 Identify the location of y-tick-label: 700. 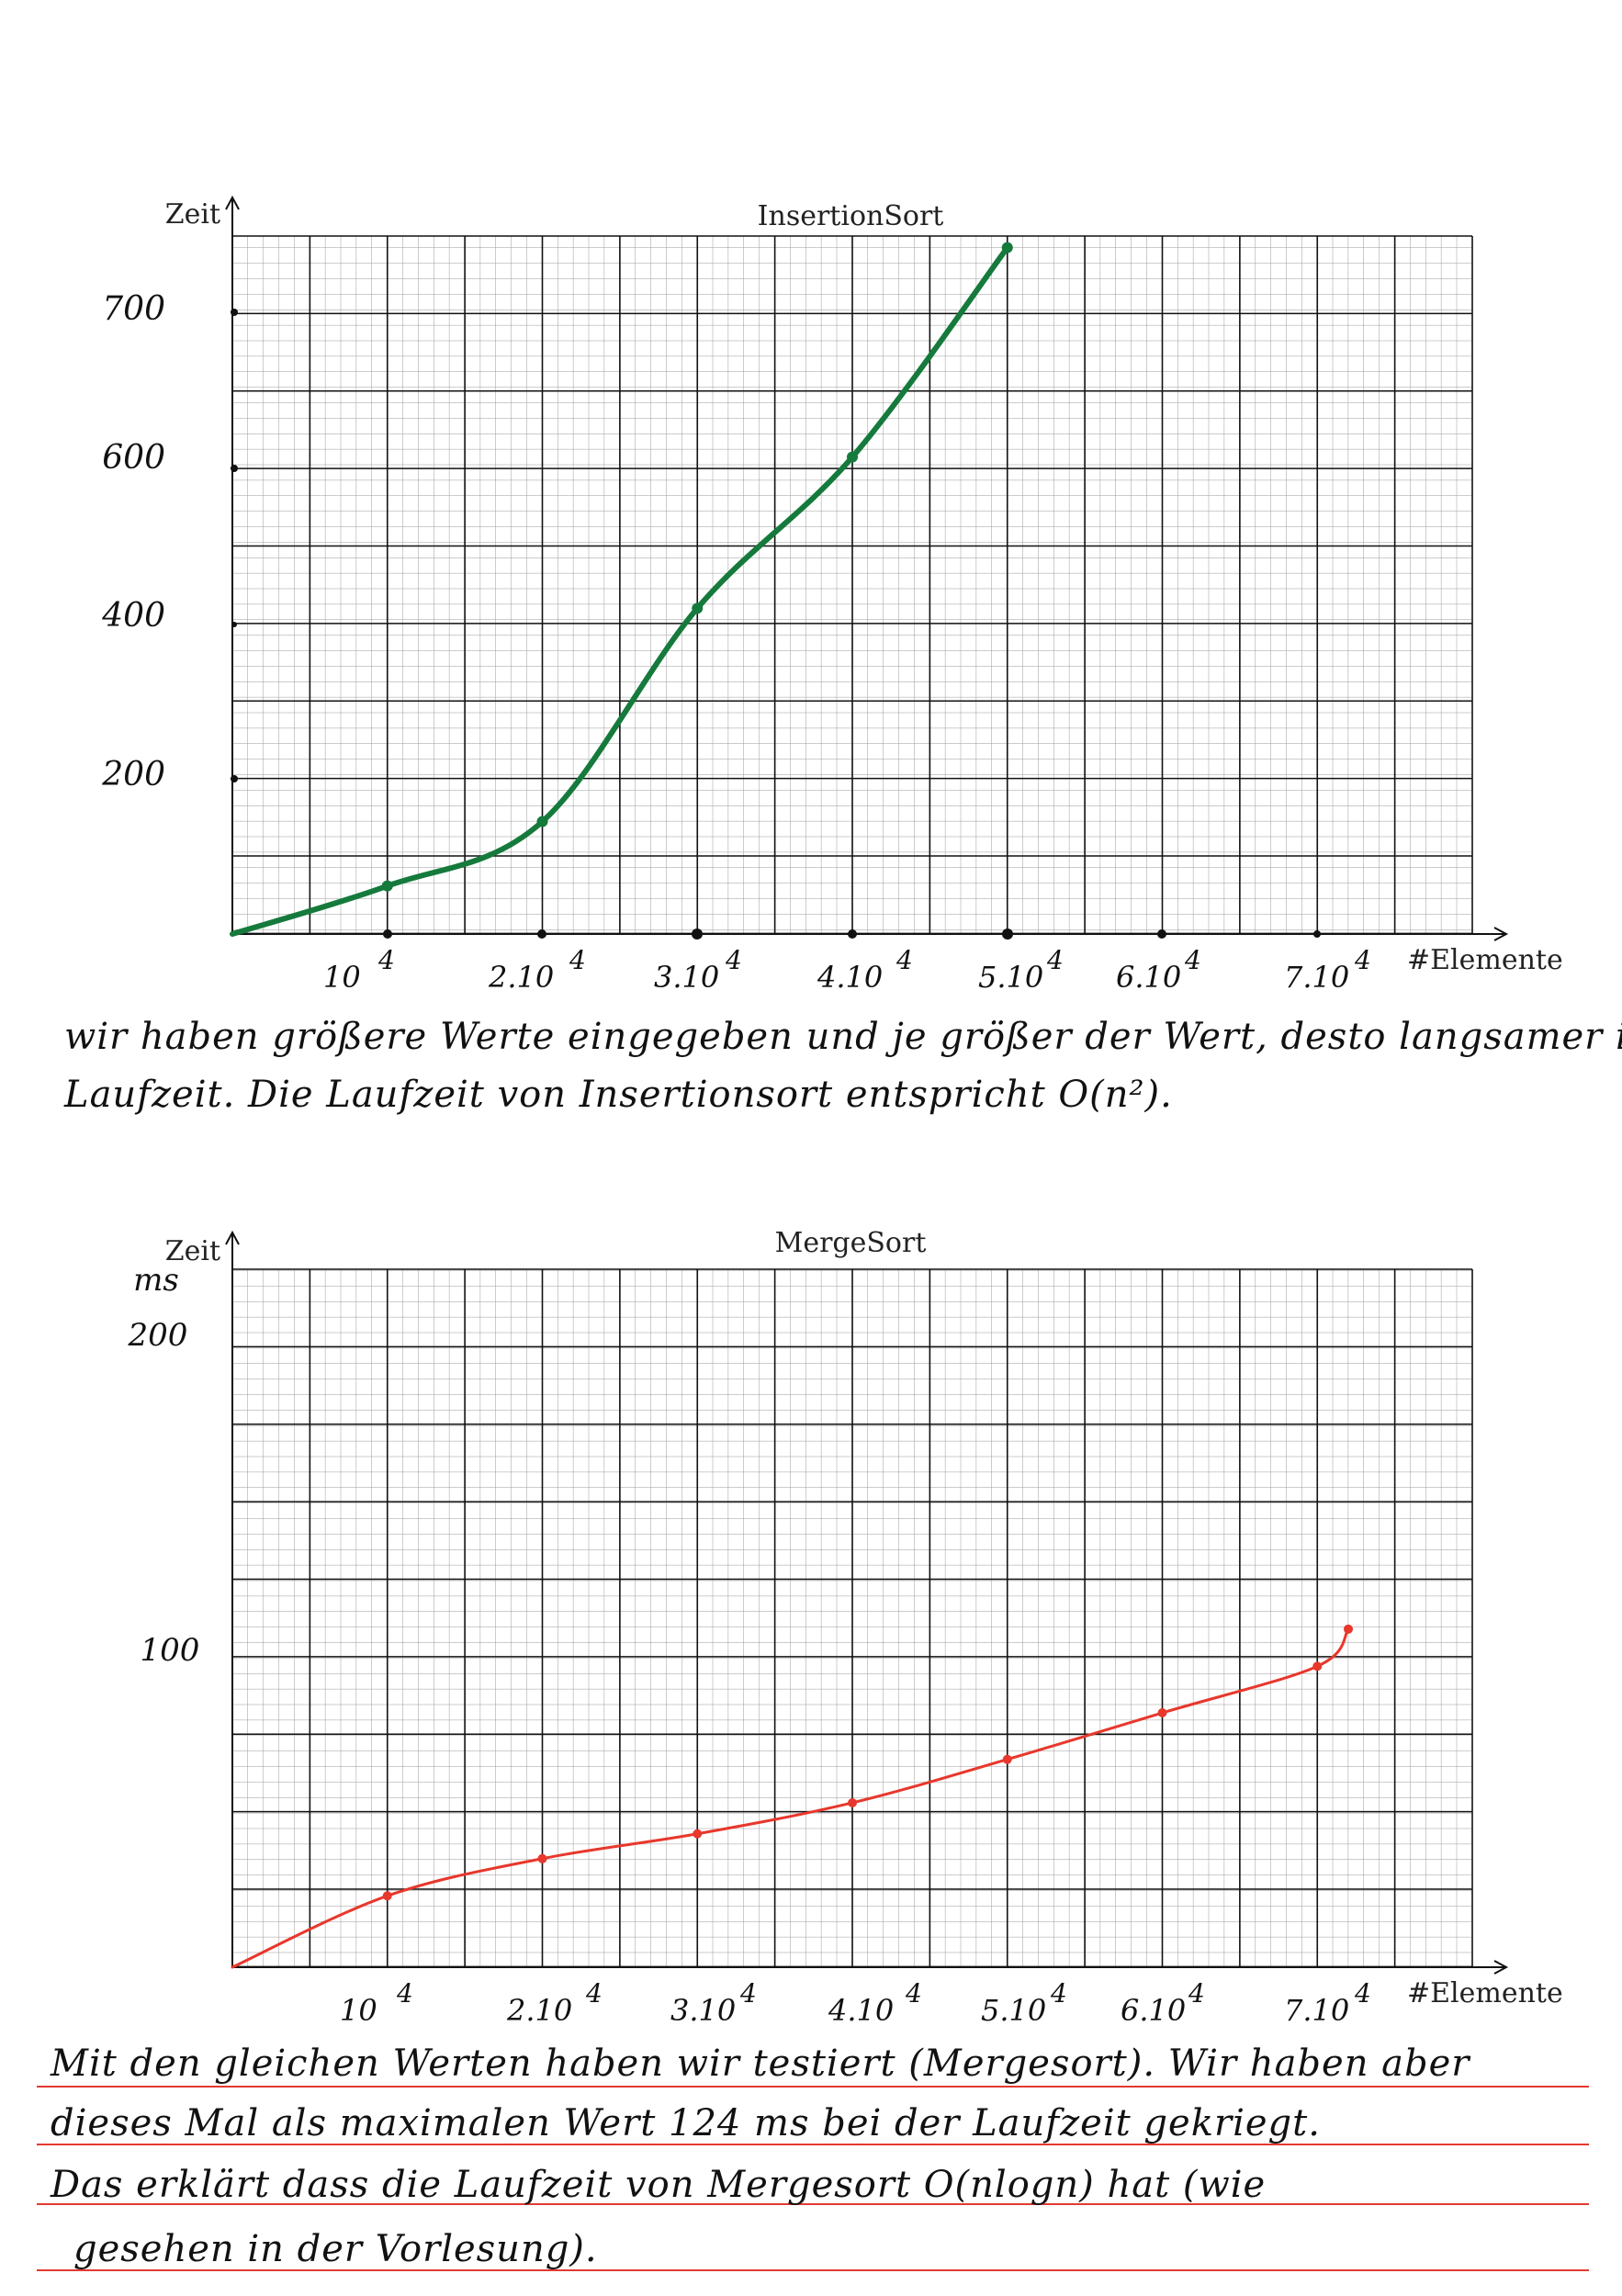
(133, 309).